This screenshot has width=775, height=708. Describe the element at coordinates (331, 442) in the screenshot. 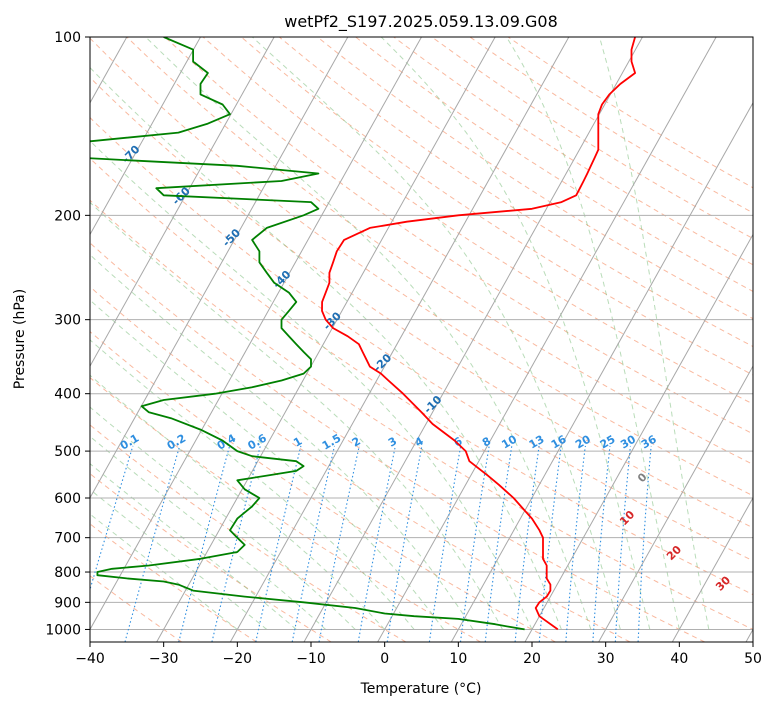

I see `mixing-ratio-label: 1.5` at that location.